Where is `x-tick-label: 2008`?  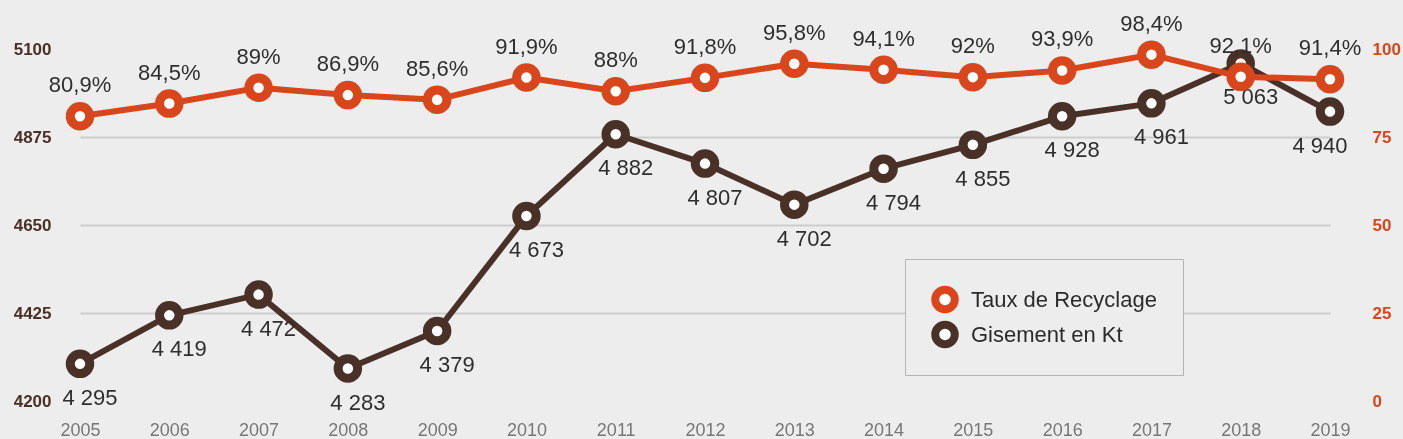
x-tick-label: 2008 is located at coordinates (348, 429).